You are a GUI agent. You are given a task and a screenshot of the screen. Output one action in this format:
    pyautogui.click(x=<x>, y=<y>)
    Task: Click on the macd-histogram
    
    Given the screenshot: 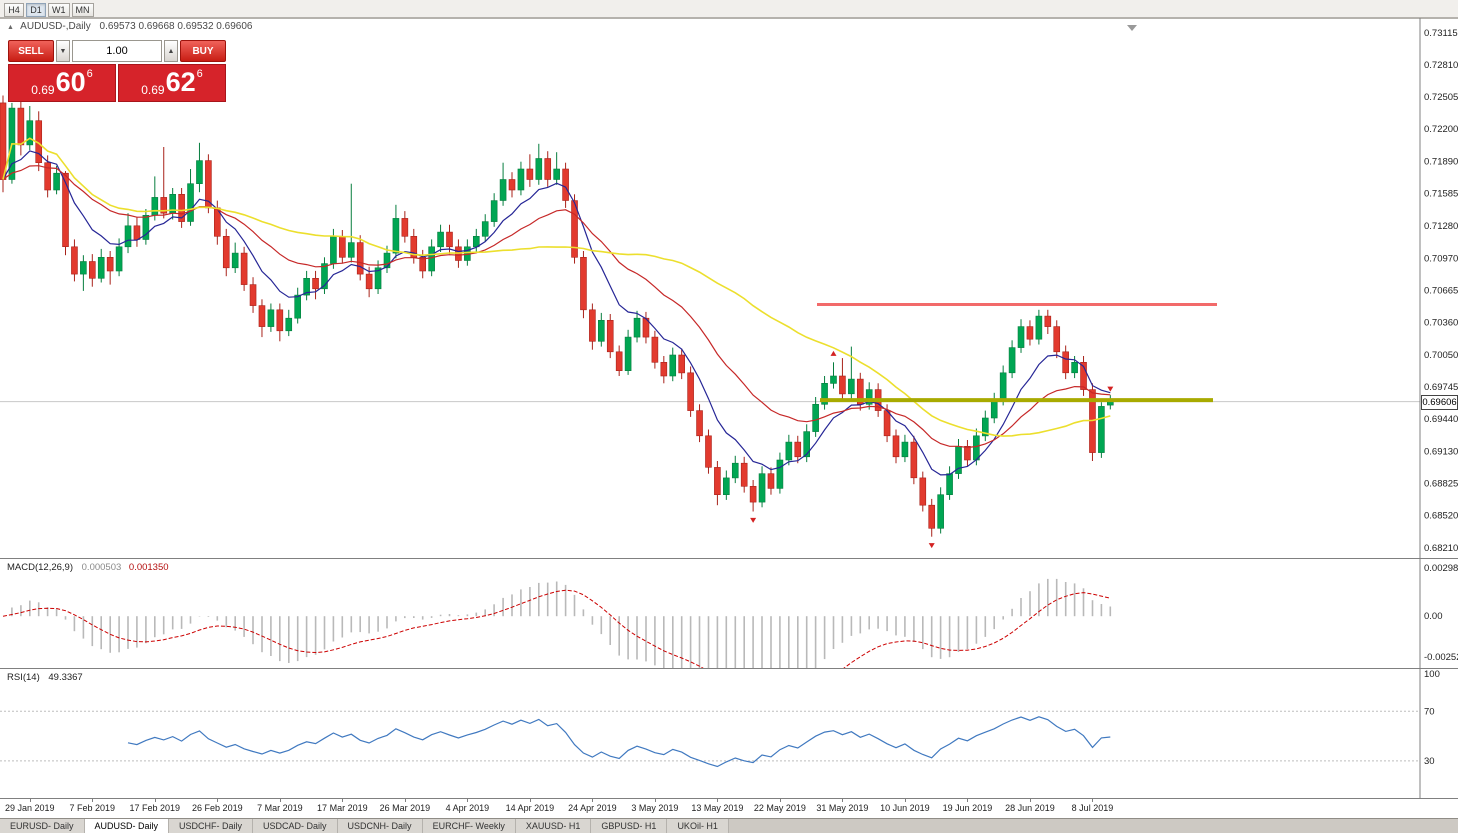 What is the action you would take?
    pyautogui.click(x=561, y=623)
    